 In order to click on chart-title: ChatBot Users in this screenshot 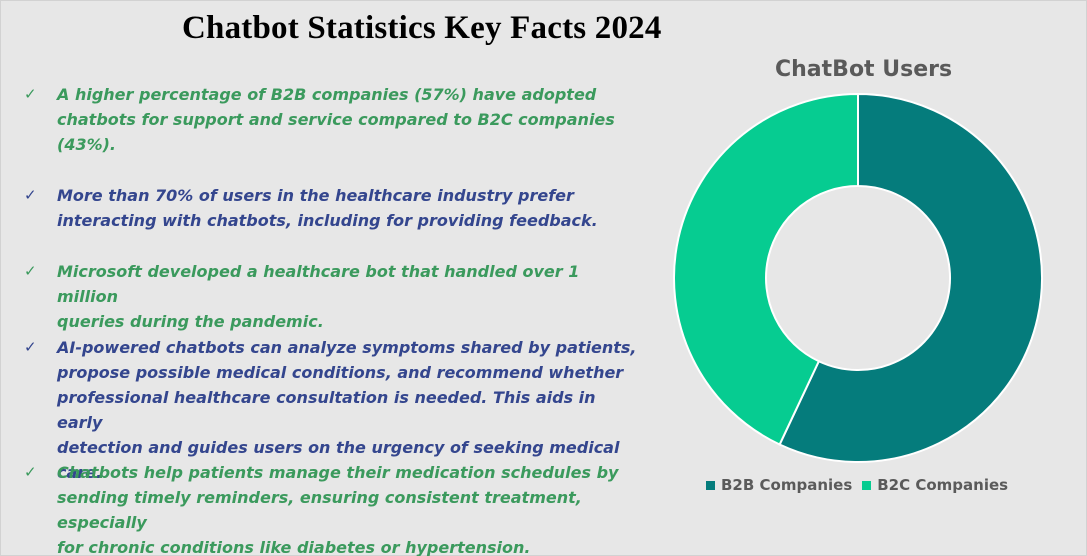, I will do `click(864, 69)`.